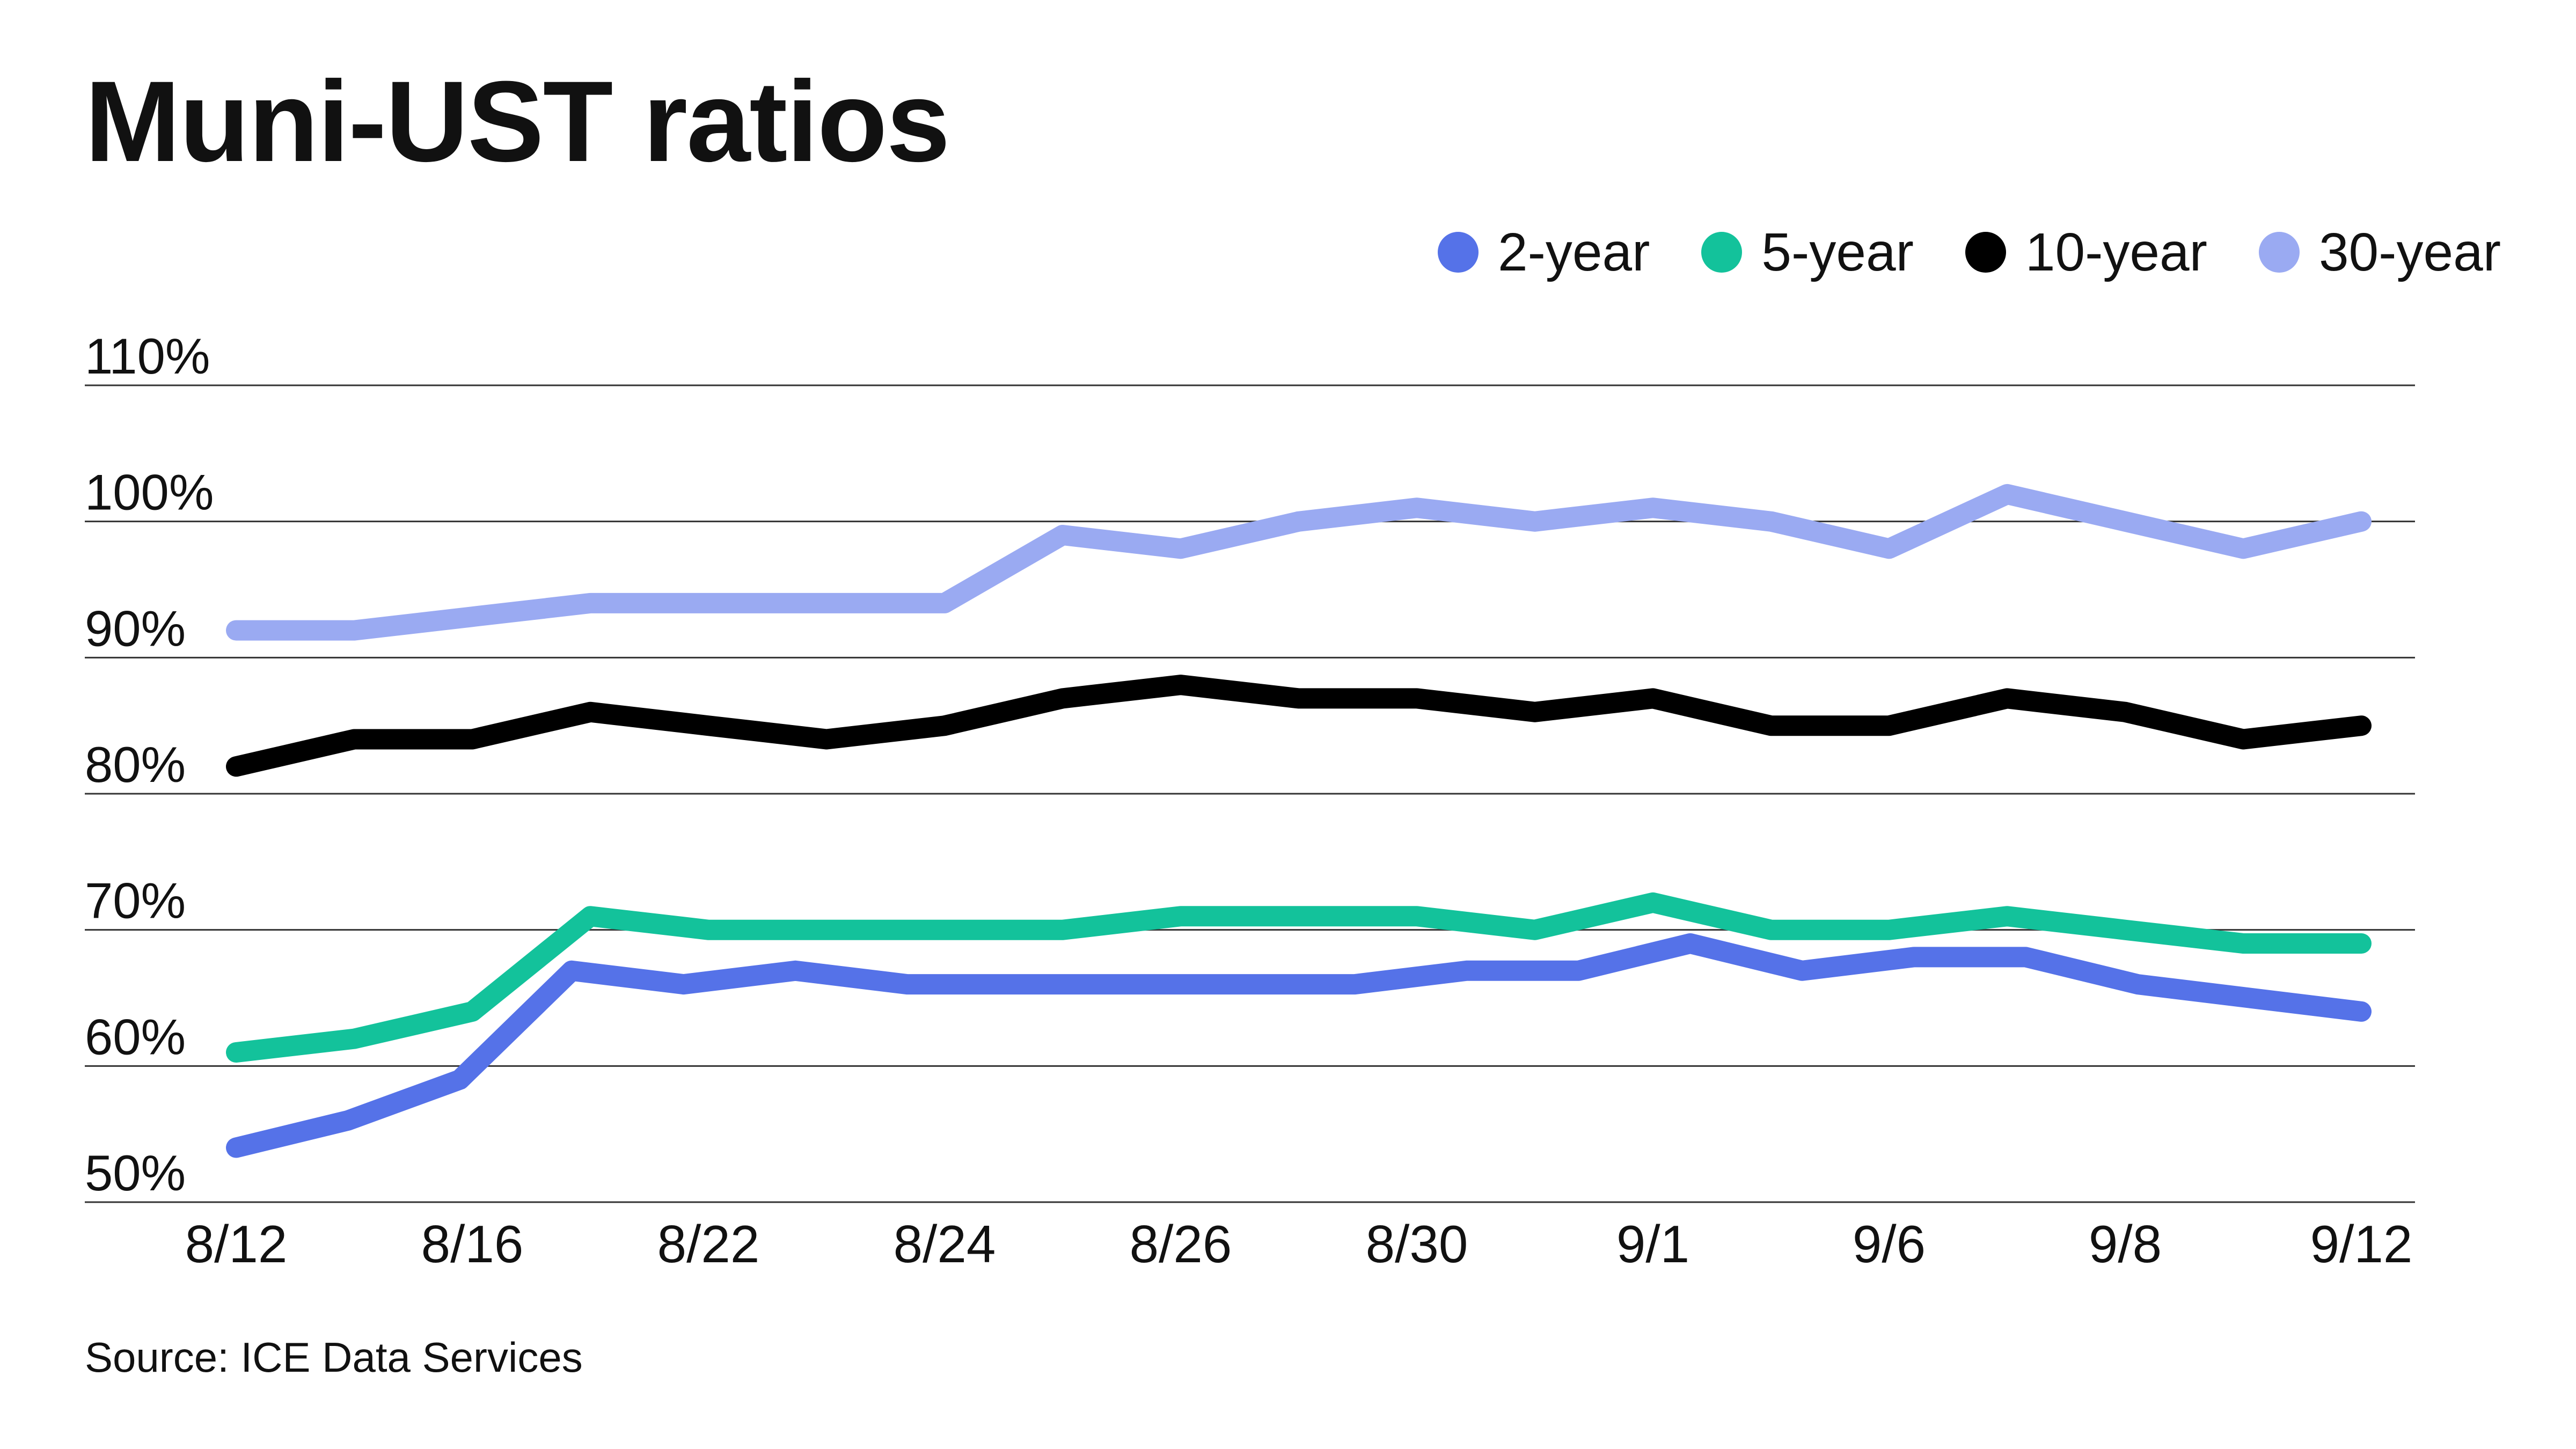  Describe the element at coordinates (1299, 977) in the screenshot. I see `series-line-5-year` at that location.